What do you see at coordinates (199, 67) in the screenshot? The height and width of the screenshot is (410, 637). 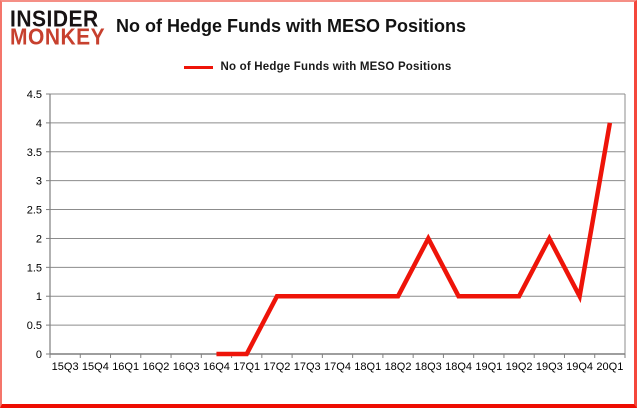 I see `legend-line-swatch` at bounding box center [199, 67].